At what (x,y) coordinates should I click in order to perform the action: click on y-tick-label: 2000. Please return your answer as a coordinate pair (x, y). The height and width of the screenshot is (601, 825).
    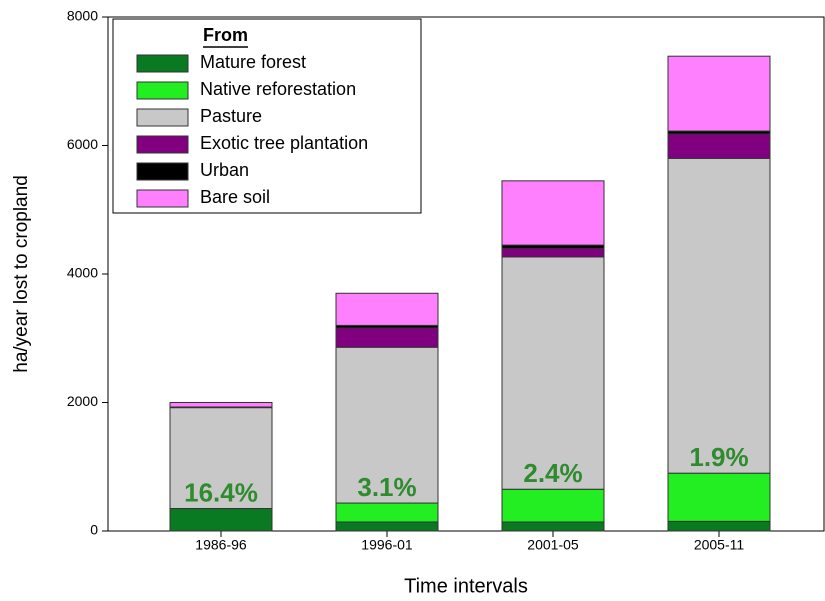
    Looking at the image, I should click on (82, 401).